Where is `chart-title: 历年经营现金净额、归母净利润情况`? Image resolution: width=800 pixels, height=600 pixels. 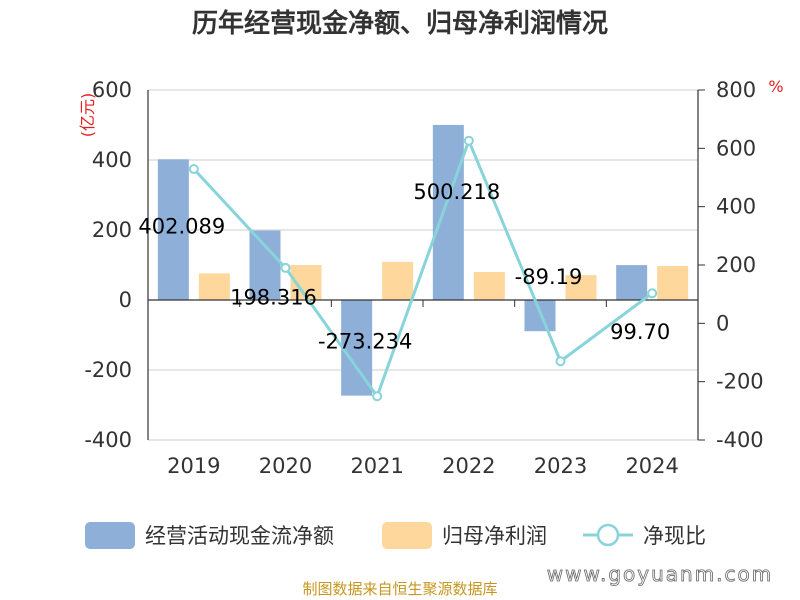
chart-title: 历年经营现金净额、归母净利润情况 is located at coordinates (400, 23).